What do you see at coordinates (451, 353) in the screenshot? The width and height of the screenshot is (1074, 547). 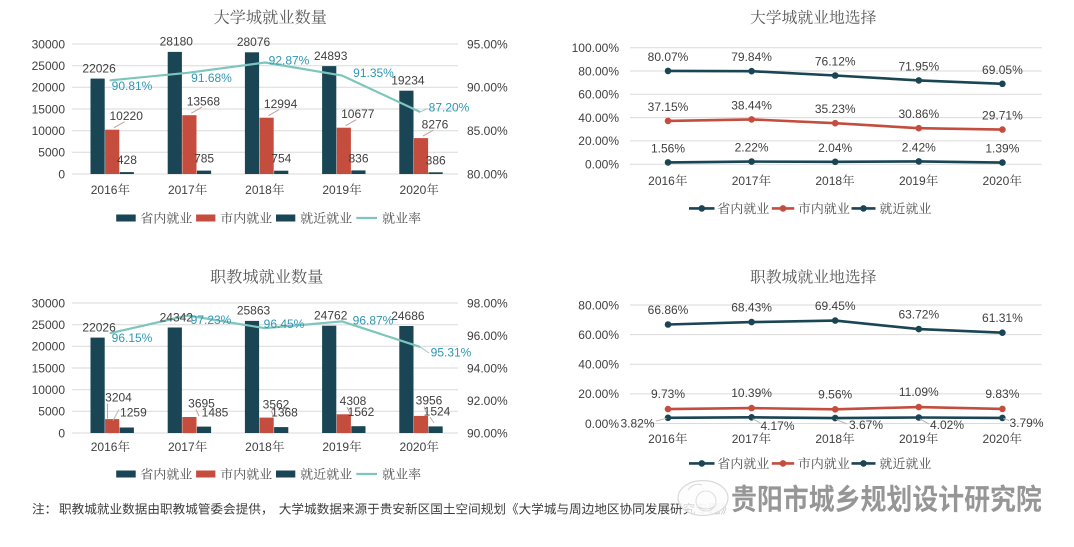 I see `svg-text: 95.31%` at bounding box center [451, 353].